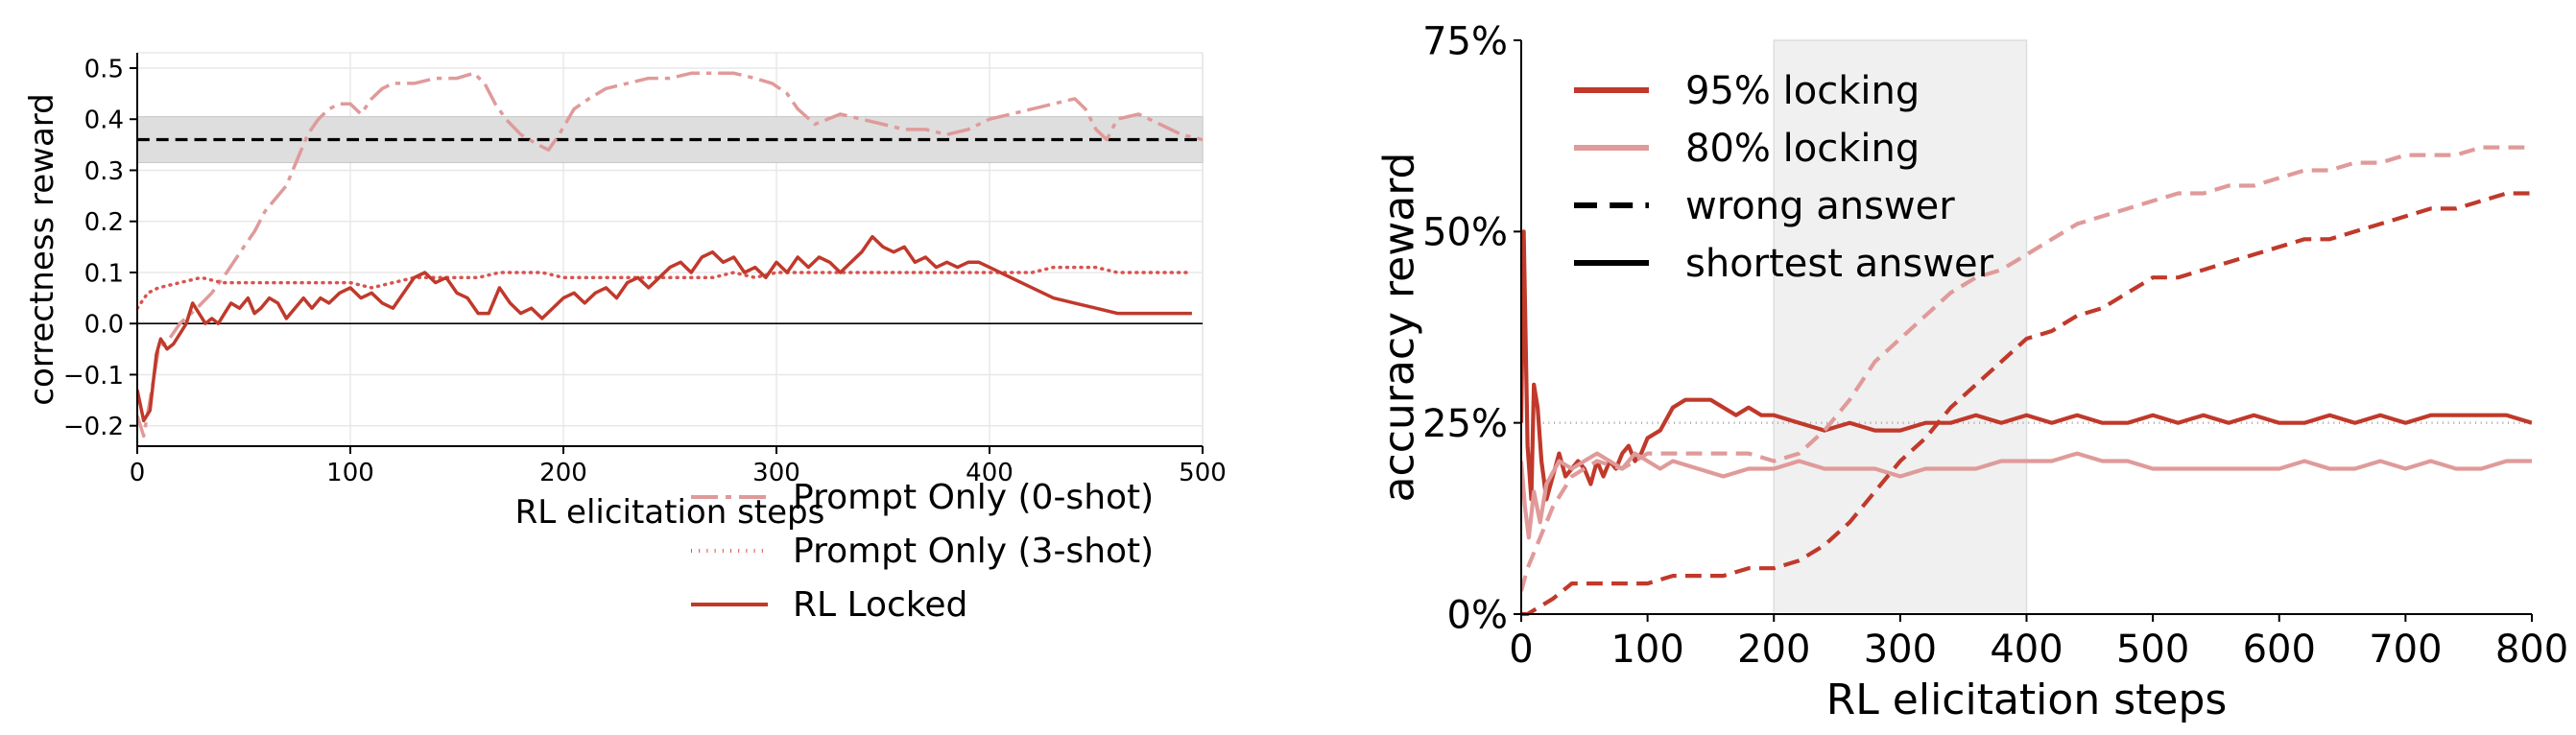 This screenshot has height=735, width=2576. Describe the element at coordinates (1900, 327) in the screenshot. I see `shaded-region` at that location.